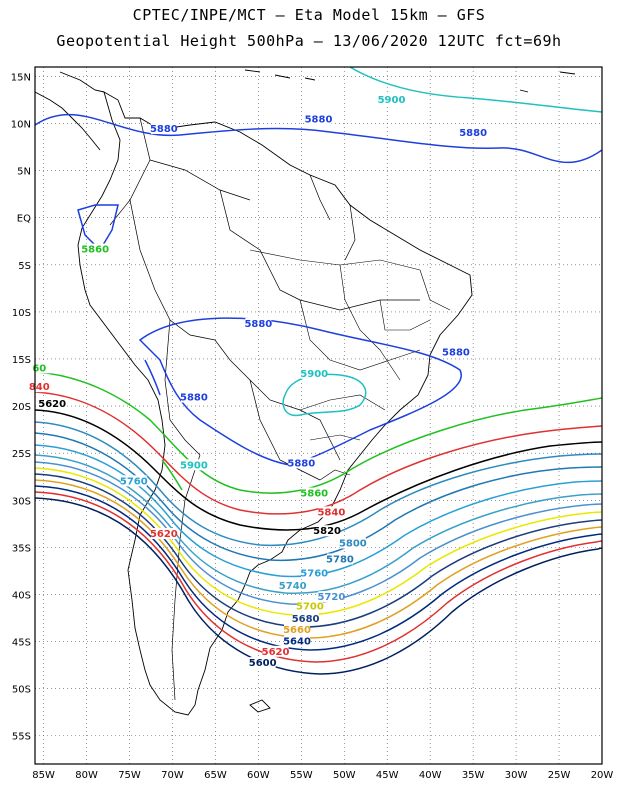  What do you see at coordinates (21, 737) in the screenshot?
I see `lat-tick-label: 55S` at bounding box center [21, 737].